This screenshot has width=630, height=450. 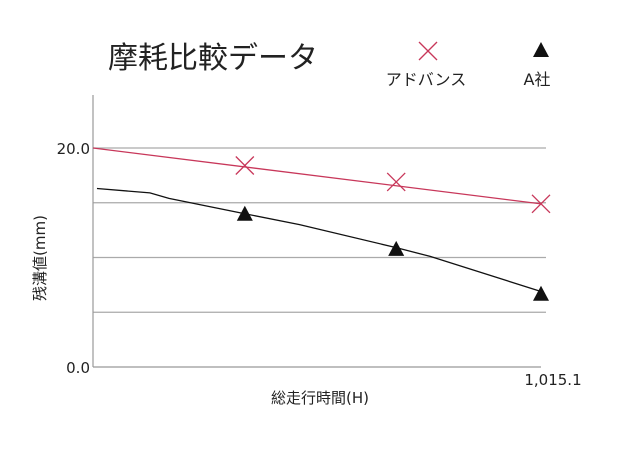 I want to click on y-tick-label-0: 0.0, so click(x=78, y=368).